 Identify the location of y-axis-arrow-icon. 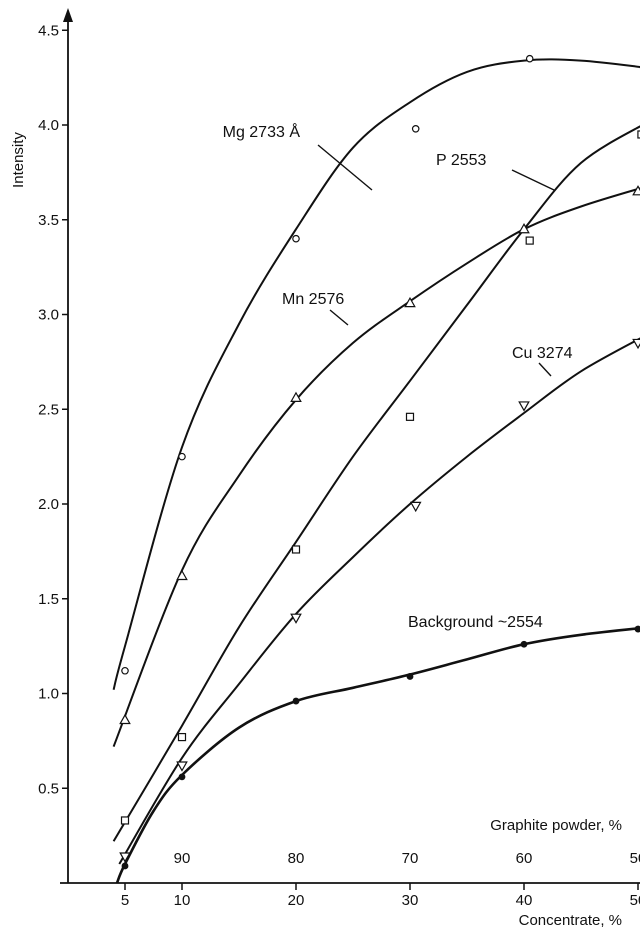
(68, 15).